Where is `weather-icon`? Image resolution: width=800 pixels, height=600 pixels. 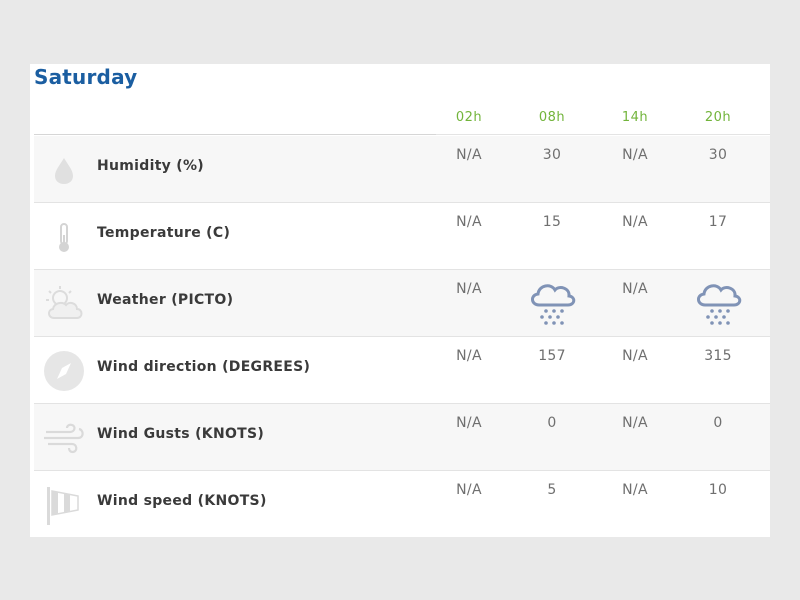
weather-icon is located at coordinates (64, 304).